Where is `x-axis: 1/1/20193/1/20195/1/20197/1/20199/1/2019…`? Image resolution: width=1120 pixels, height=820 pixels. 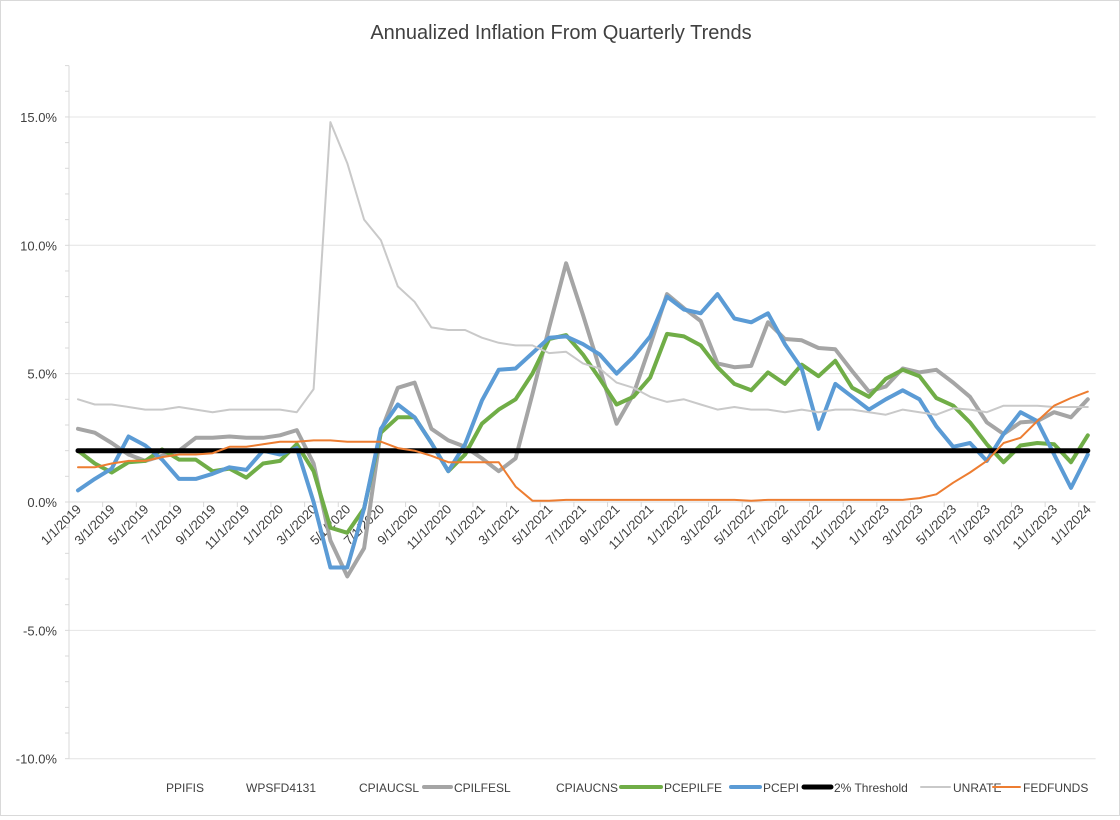 x-axis: 1/1/20193/1/20195/1/20197/1/20199/1/2019… is located at coordinates (567, 526).